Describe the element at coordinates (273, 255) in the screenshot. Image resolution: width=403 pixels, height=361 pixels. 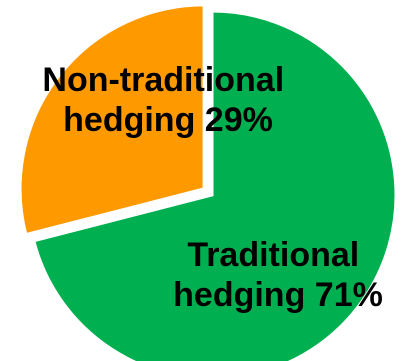
I see `slice-label-traditional-line-1: Traditional` at that location.